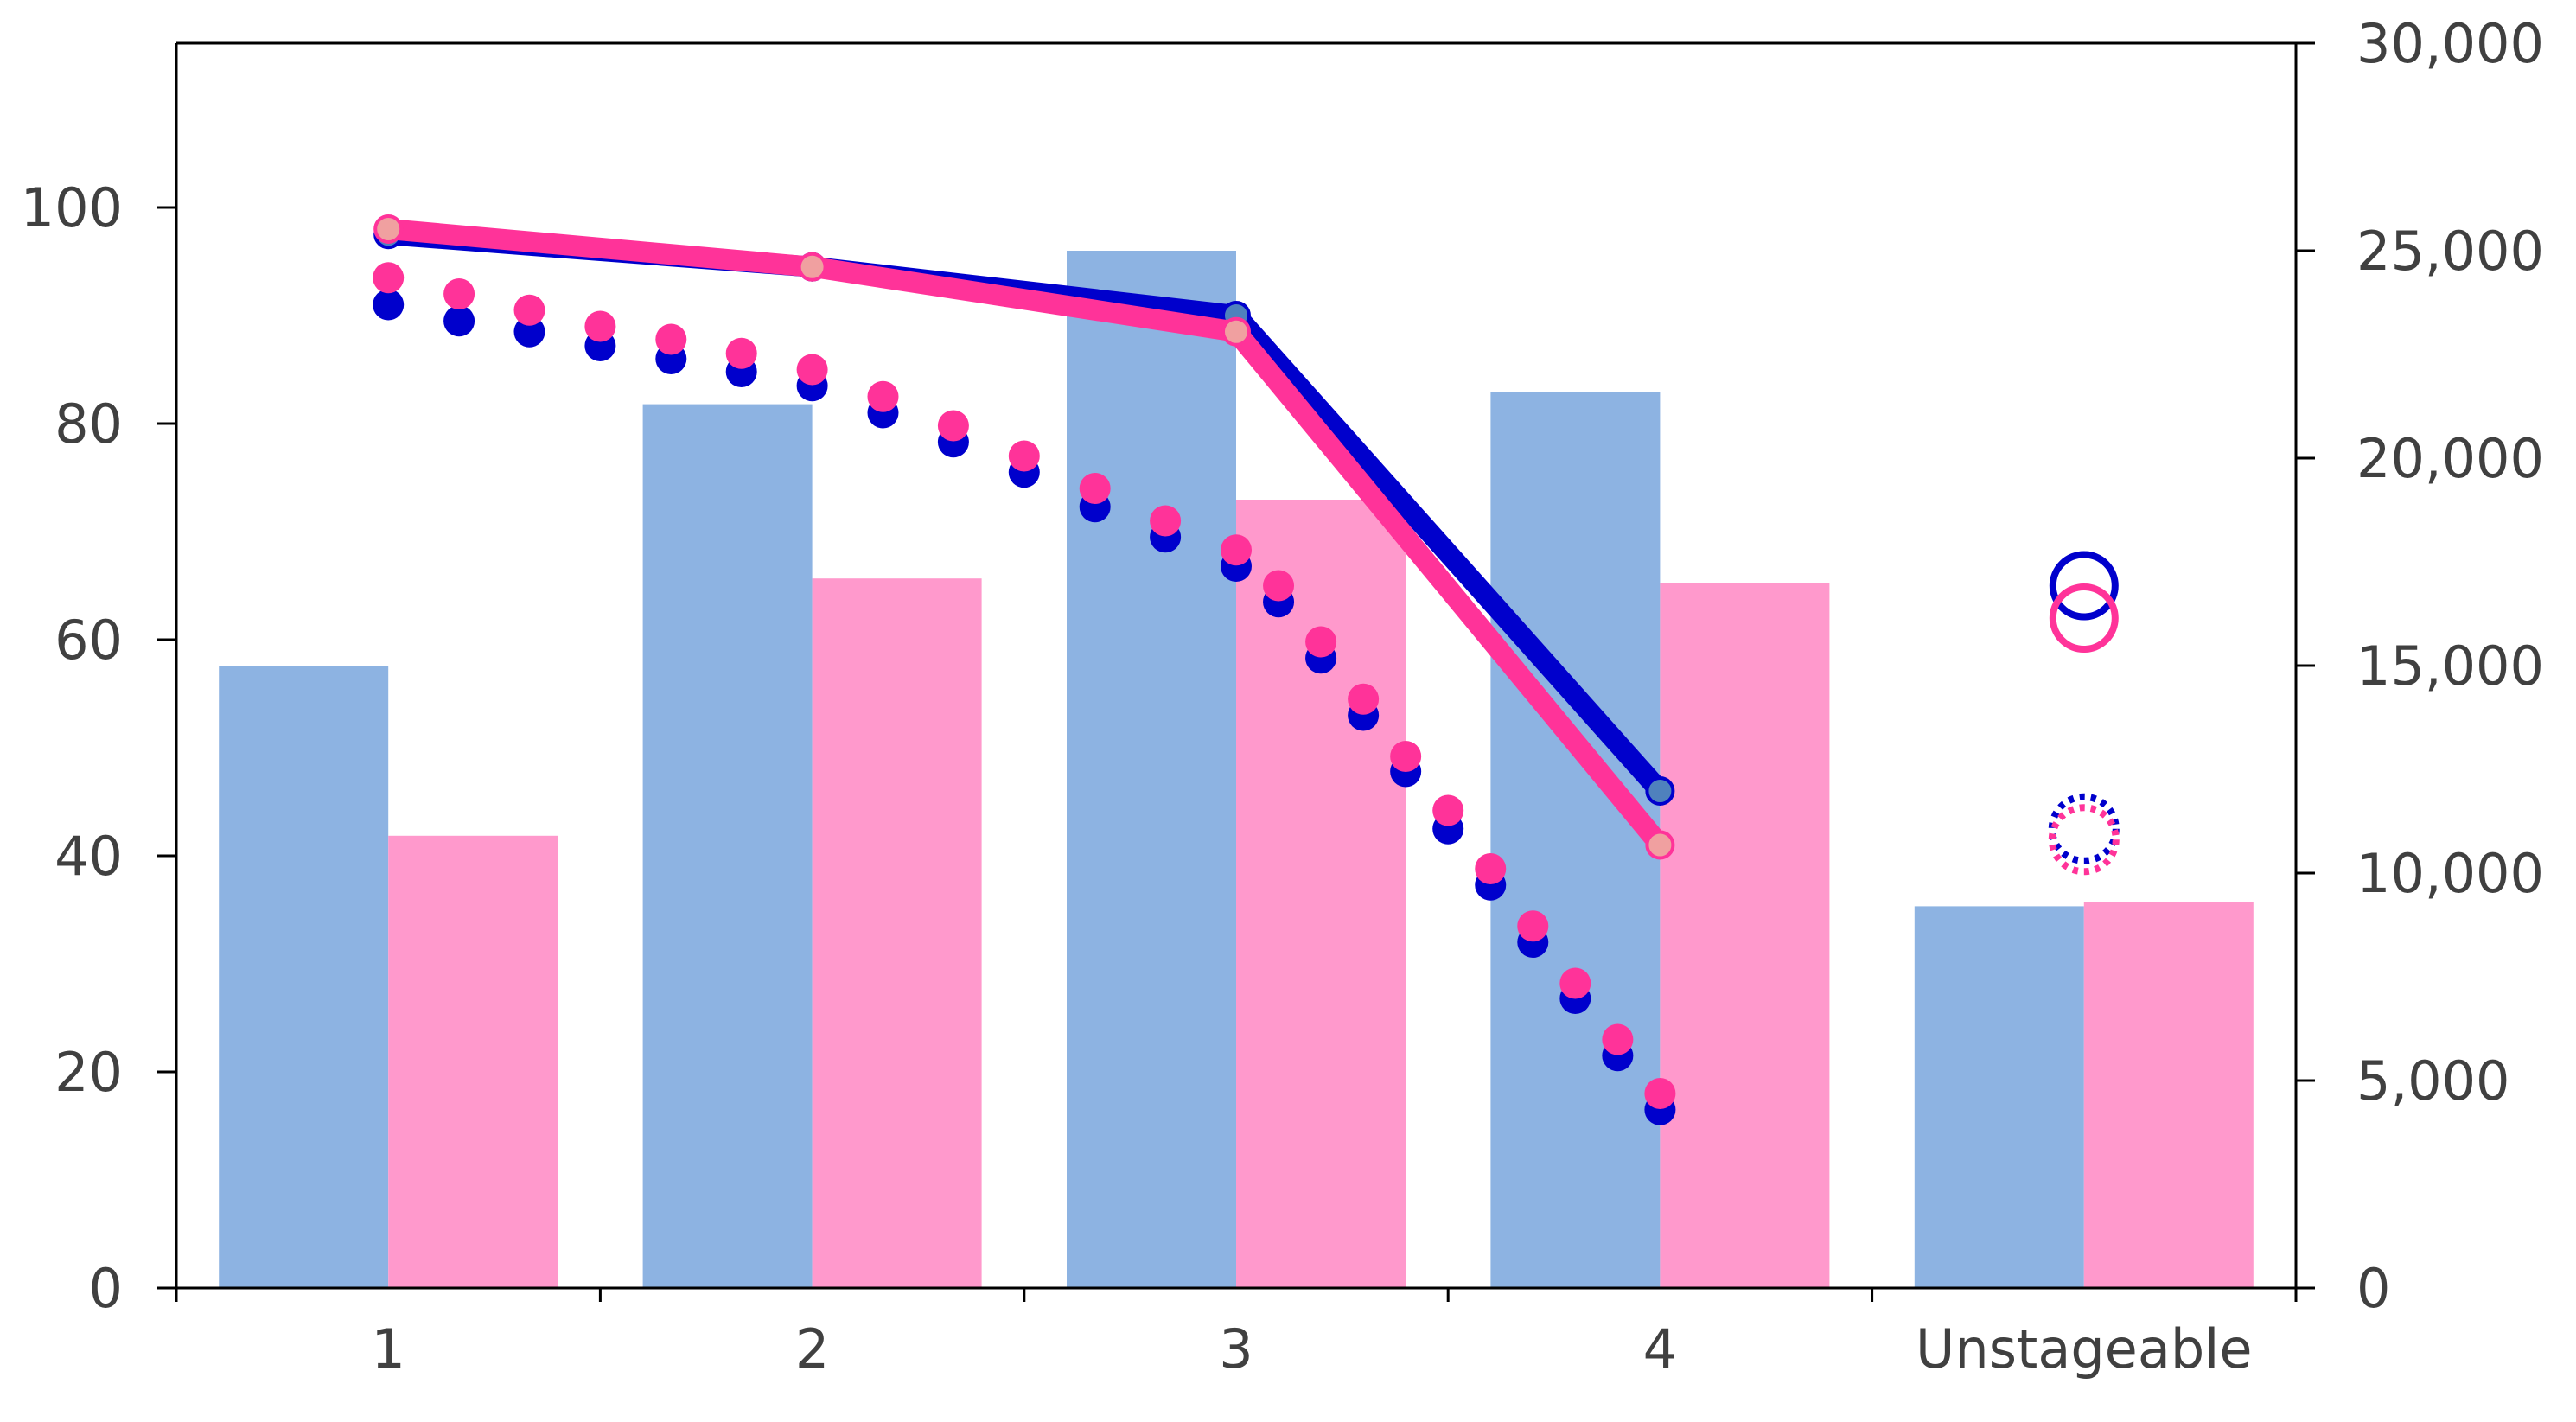 The height and width of the screenshot is (1422, 2576). Describe the element at coordinates (88, 856) in the screenshot. I see `left-tick-label-3: 40` at that location.